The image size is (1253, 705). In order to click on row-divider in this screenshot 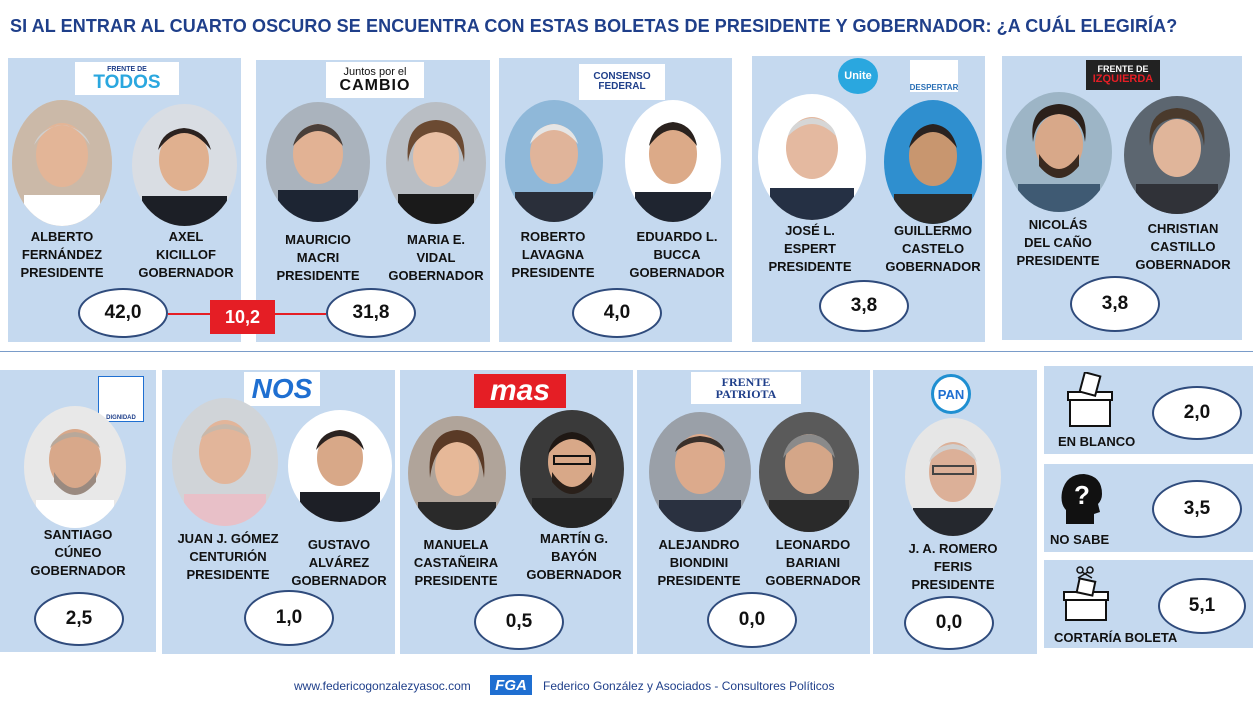, I will do `click(626, 351)`.